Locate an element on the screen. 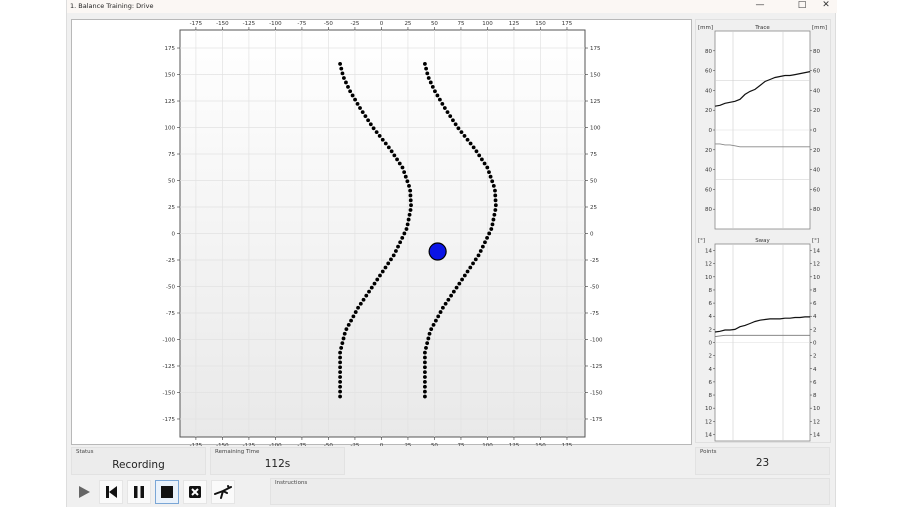  trace-chart-tick-label: 80 is located at coordinates (816, 52).